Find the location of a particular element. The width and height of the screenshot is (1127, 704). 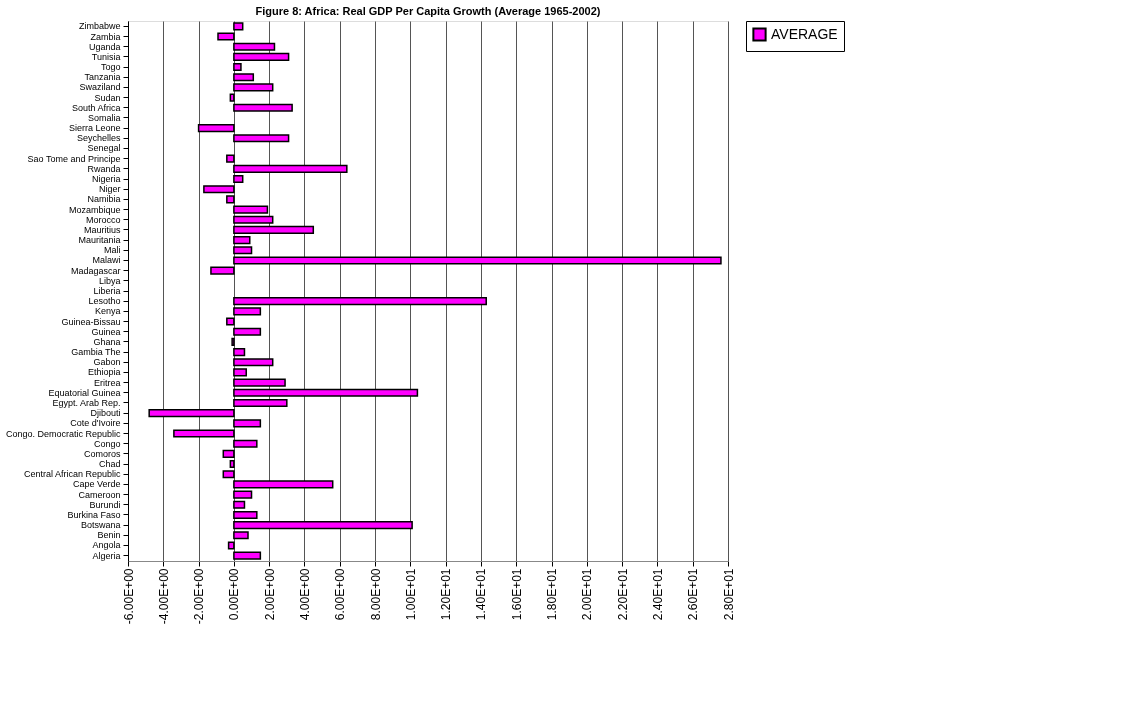

y-tick-label: Liberia is located at coordinates (107, 291).